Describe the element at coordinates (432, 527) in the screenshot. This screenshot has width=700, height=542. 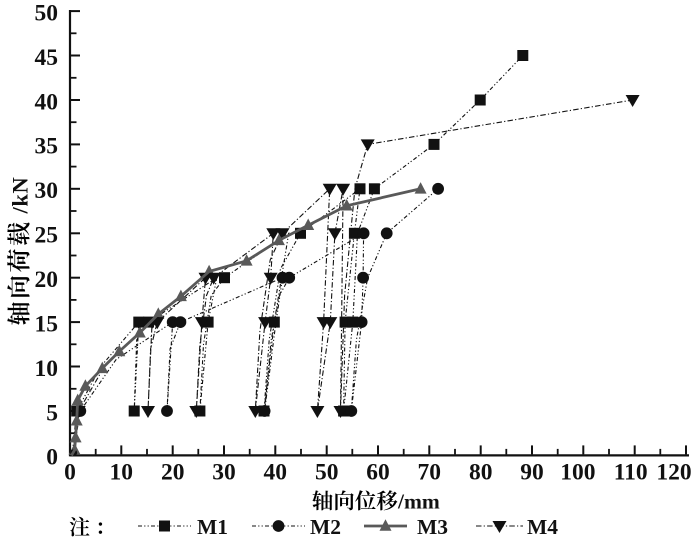
I see `svg-text: M3` at that location.